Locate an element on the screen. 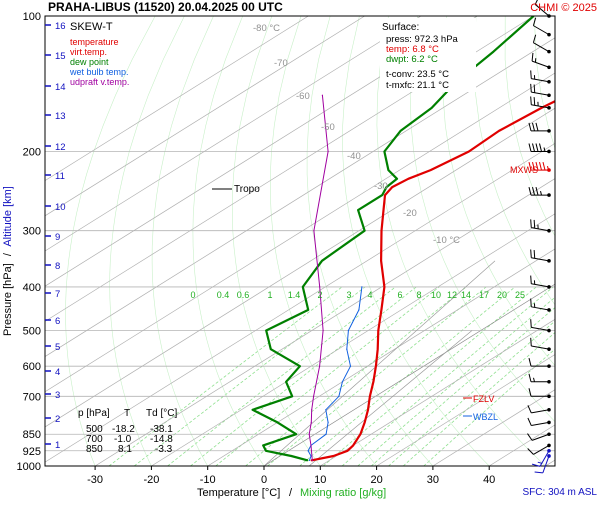  x-tick-label: 40 is located at coordinates (489, 480).